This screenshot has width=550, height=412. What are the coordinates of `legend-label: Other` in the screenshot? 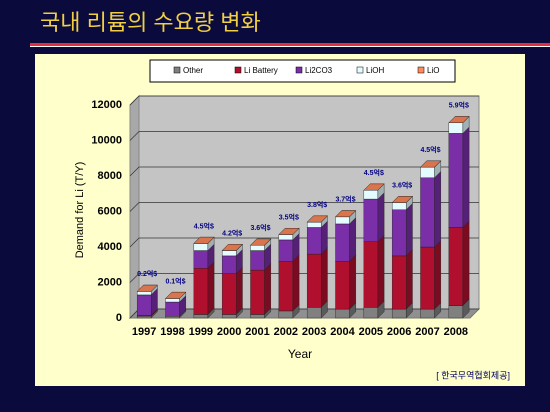 It's located at (193, 70).